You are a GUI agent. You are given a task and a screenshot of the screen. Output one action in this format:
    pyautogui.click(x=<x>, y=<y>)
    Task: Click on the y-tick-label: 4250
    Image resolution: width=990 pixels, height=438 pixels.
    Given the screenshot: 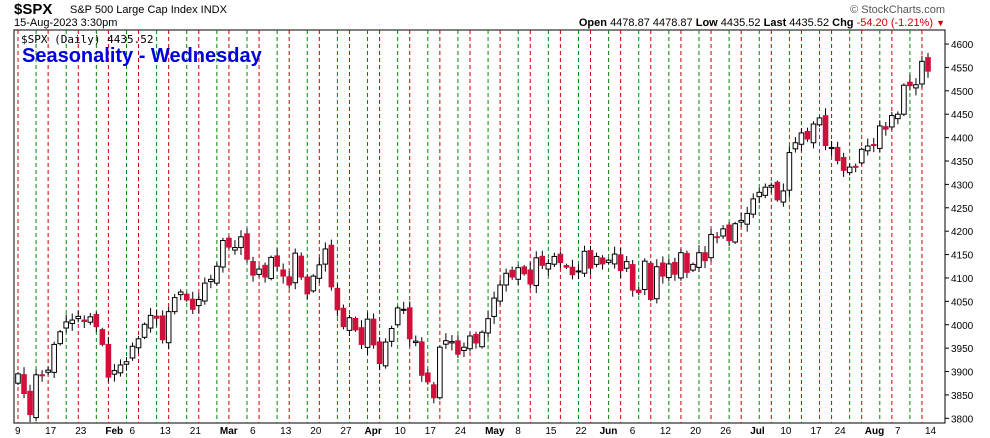 What is the action you would take?
    pyautogui.click(x=962, y=209)
    